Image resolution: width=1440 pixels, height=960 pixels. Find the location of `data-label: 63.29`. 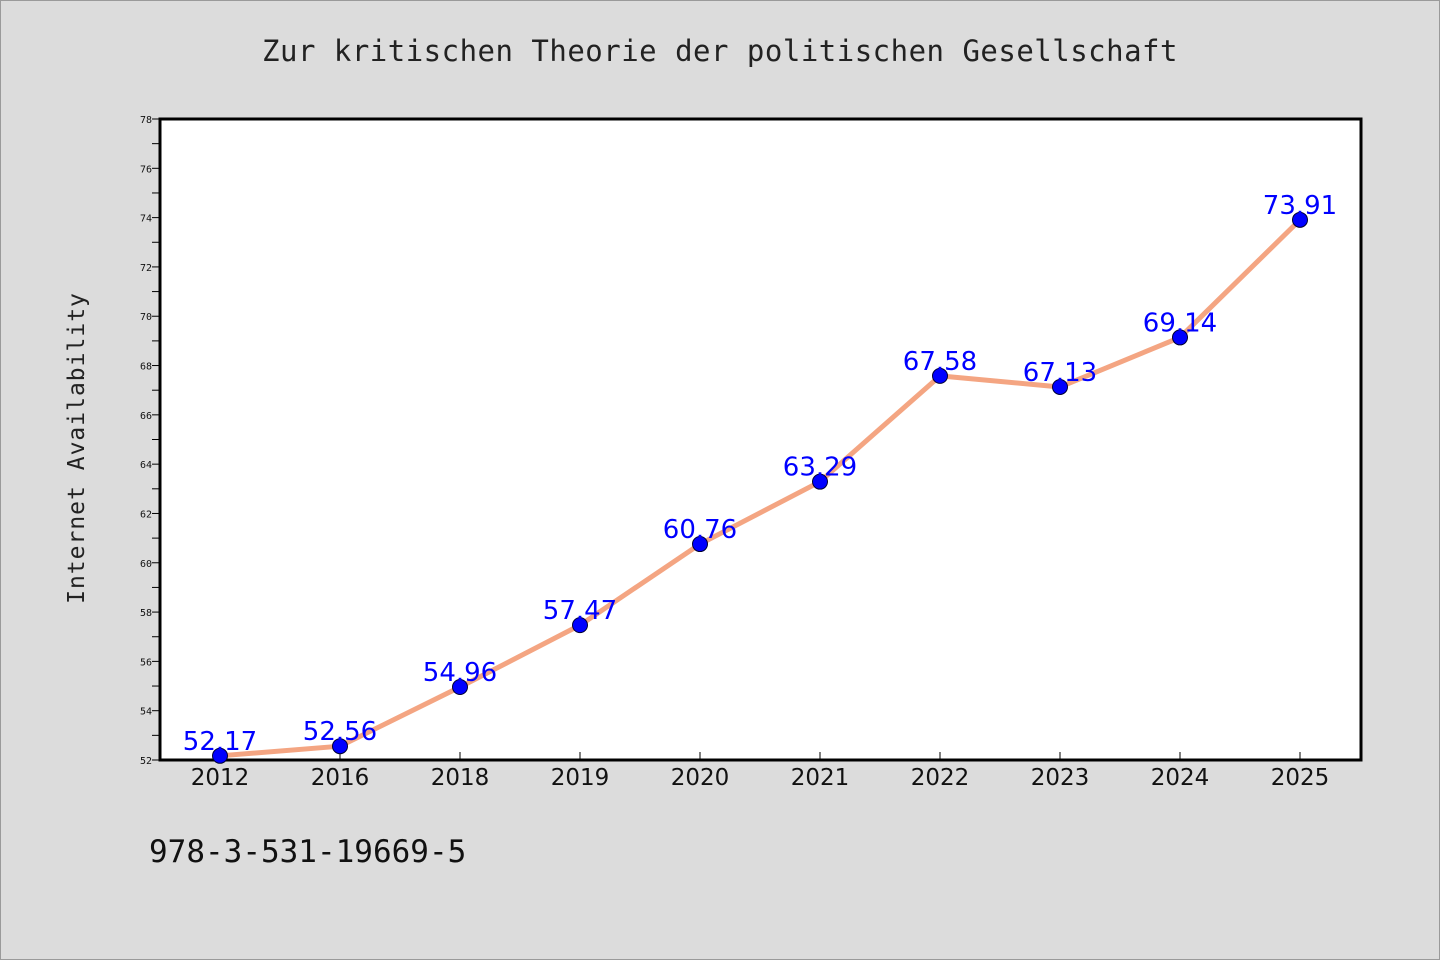

data-label: 63.29 is located at coordinates (820, 468).